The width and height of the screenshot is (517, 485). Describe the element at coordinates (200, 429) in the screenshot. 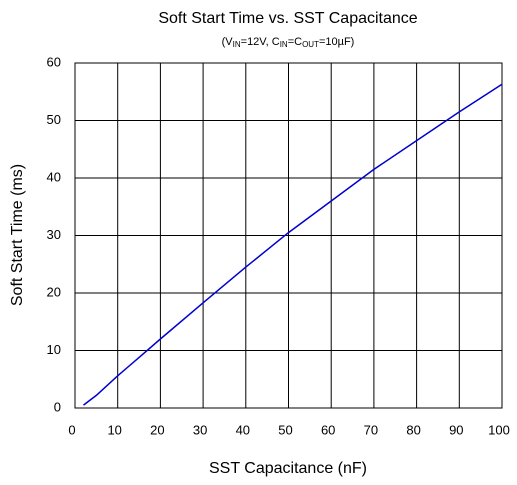

I see `x-tick-label: 30` at that location.